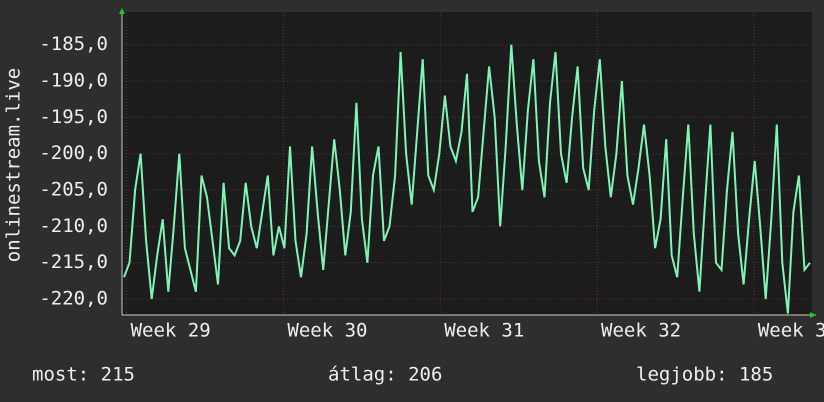 This screenshot has height=402, width=824. Describe the element at coordinates (327, 331) in the screenshot. I see `x-tick-label: Week 30` at that location.